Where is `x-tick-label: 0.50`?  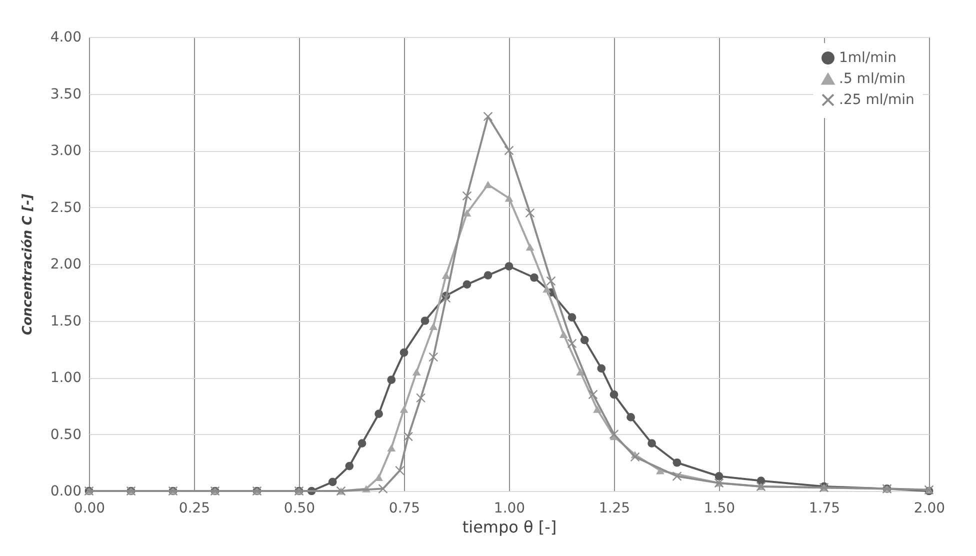
x-tick-label: 0.50 is located at coordinates (300, 508).